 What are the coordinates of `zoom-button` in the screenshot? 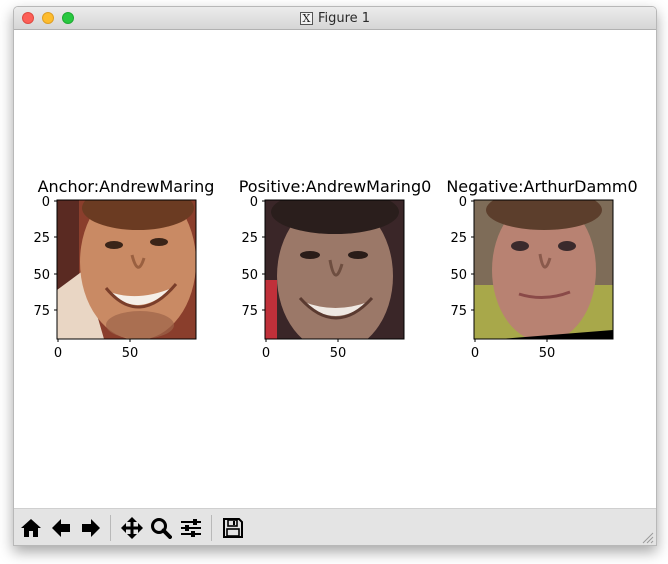 It's located at (161, 528).